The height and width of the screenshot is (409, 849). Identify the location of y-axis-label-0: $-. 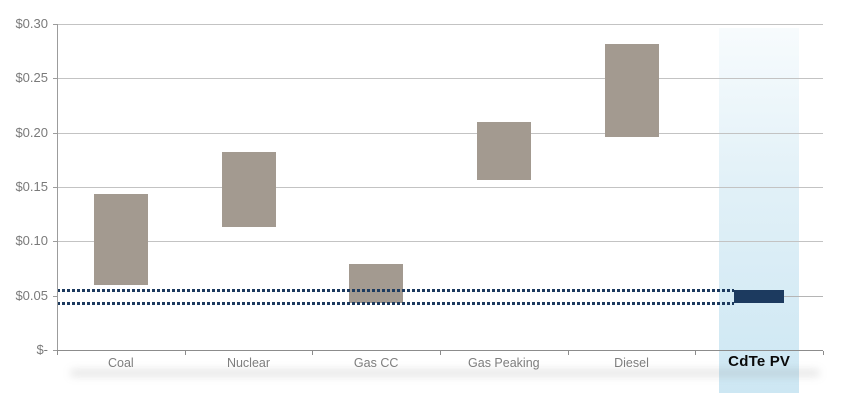
(42, 349).